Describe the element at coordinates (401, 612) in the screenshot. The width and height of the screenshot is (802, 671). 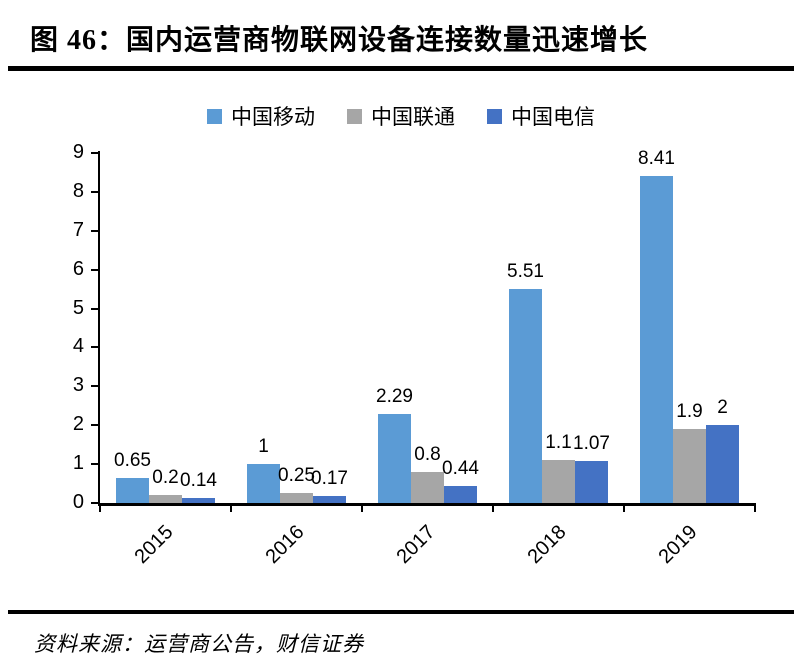
I see `bottom-divider` at that location.